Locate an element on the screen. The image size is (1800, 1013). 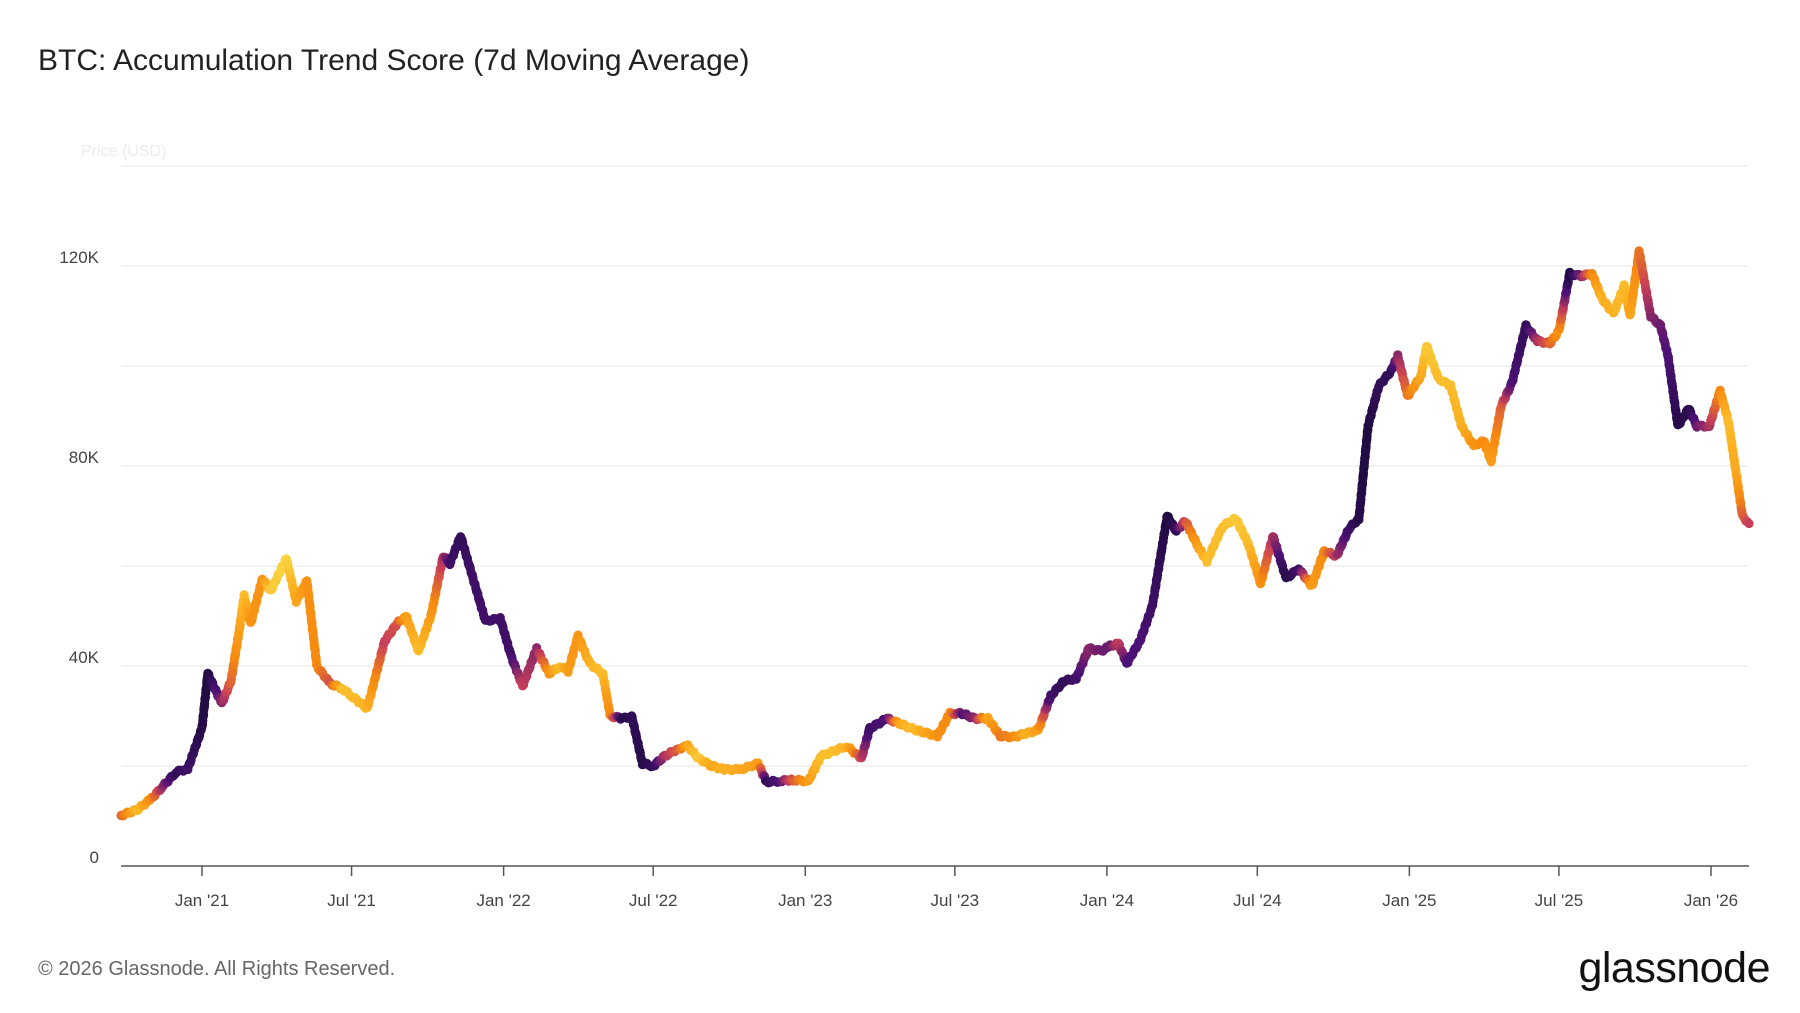
x-tick-label: Jul '21 is located at coordinates (351, 900).